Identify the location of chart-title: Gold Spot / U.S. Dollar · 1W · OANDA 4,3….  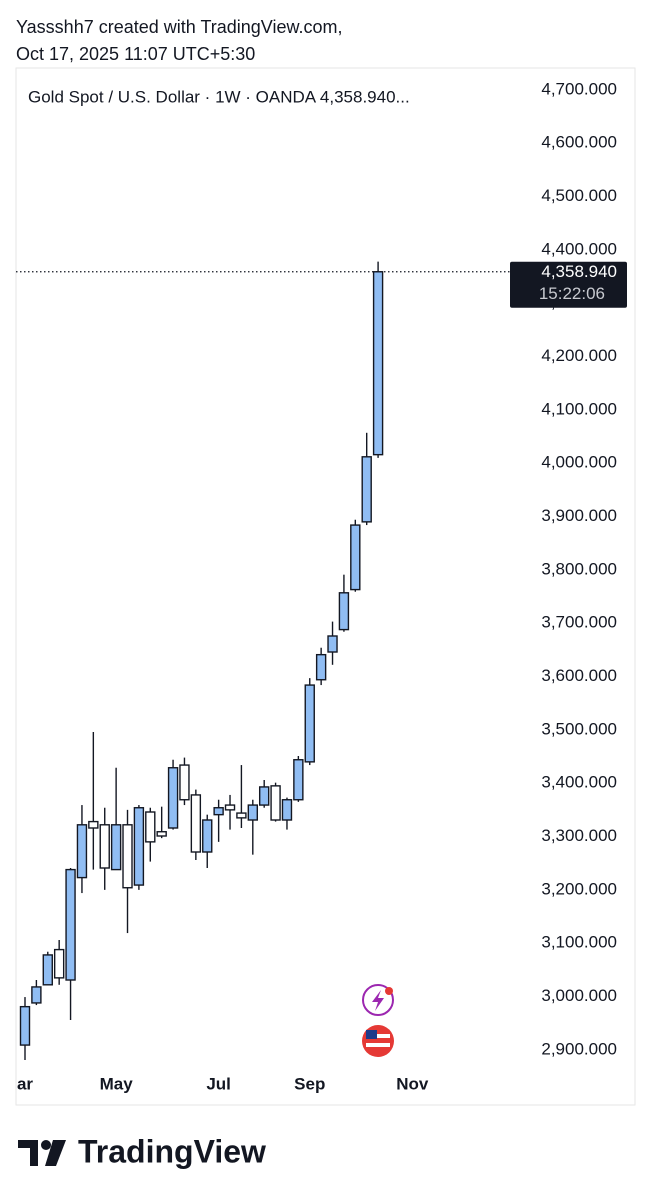
(219, 96).